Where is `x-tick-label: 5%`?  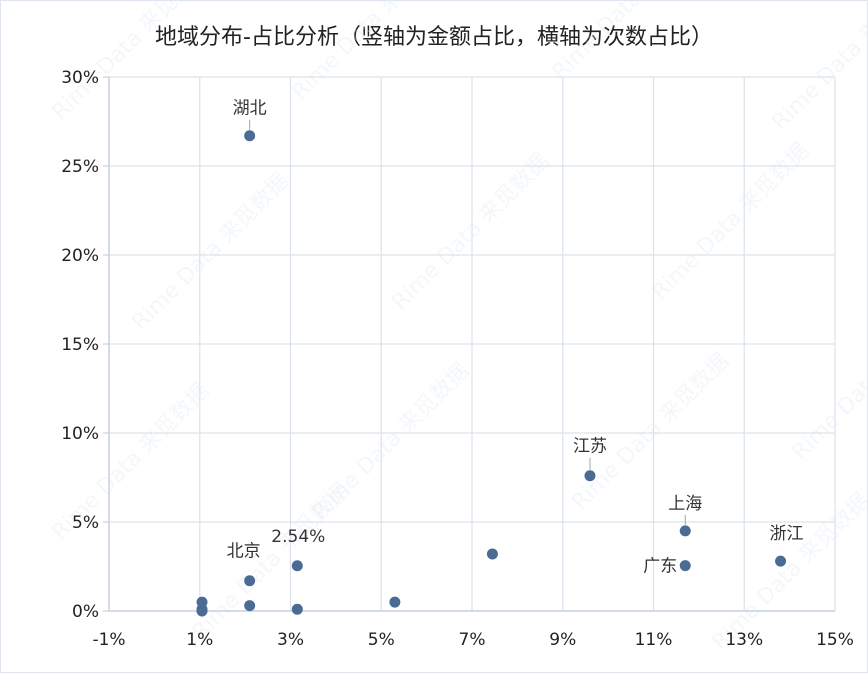 x-tick-label: 5% is located at coordinates (381, 640).